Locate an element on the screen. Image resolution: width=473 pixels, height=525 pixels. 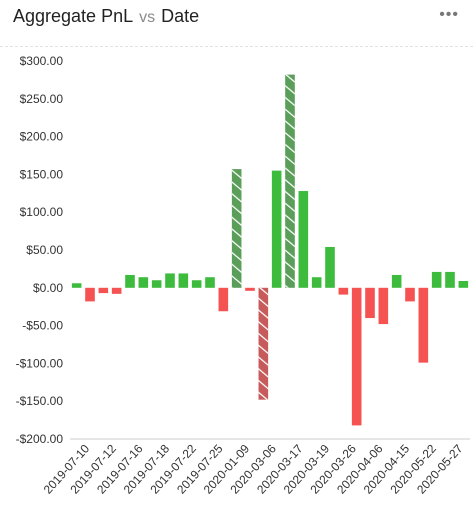
more-horizontal-icon: ••• is located at coordinates (449, 14).